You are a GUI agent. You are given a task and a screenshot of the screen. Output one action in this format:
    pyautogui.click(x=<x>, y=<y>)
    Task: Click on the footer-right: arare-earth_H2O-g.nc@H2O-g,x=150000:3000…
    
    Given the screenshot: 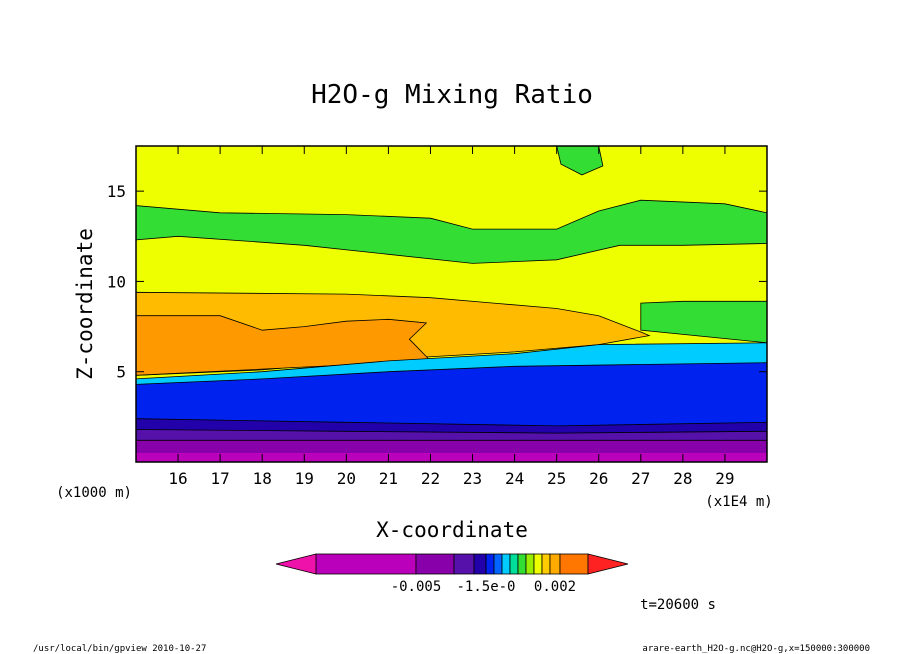 What is the action you would take?
    pyautogui.click(x=756, y=649)
    